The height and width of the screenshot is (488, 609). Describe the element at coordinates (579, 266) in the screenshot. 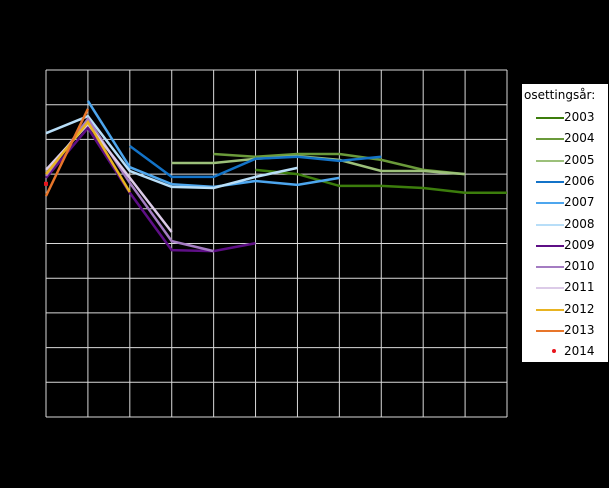

I see `legend-label: 2010` at that location.